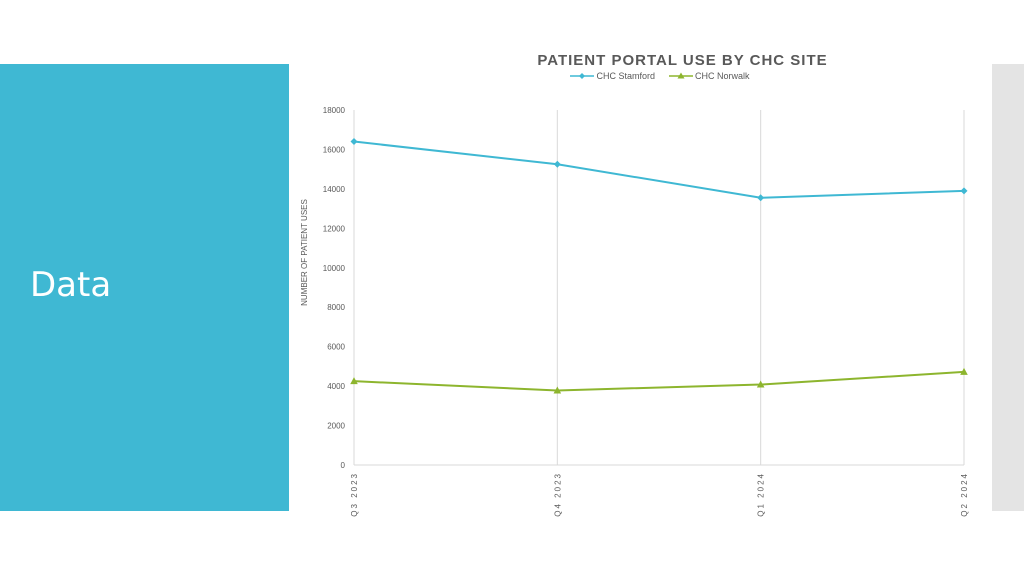  Describe the element at coordinates (582, 76) in the screenshot. I see `legend-marker-stamford-icon` at that location.